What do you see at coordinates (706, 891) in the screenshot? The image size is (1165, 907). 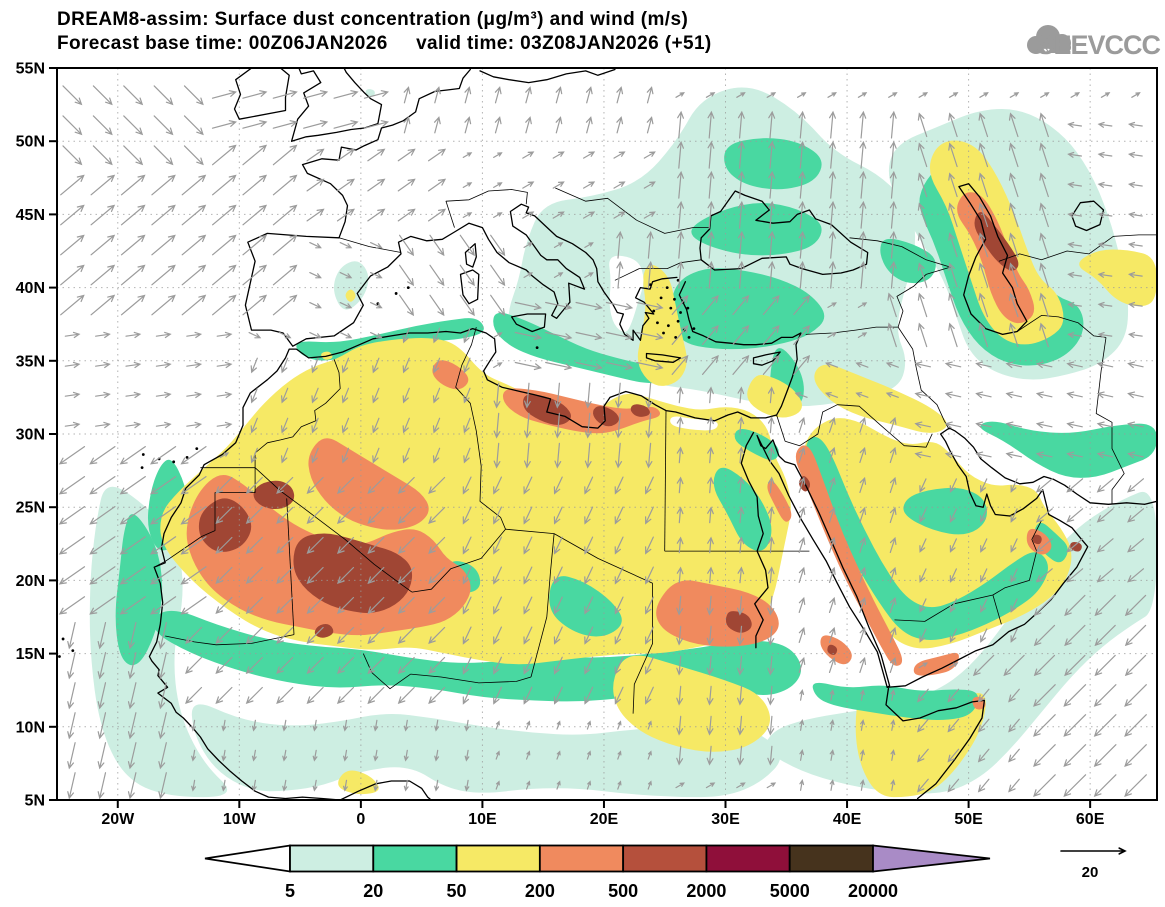 I see `colorbar-tick-label: 2000` at bounding box center [706, 891].